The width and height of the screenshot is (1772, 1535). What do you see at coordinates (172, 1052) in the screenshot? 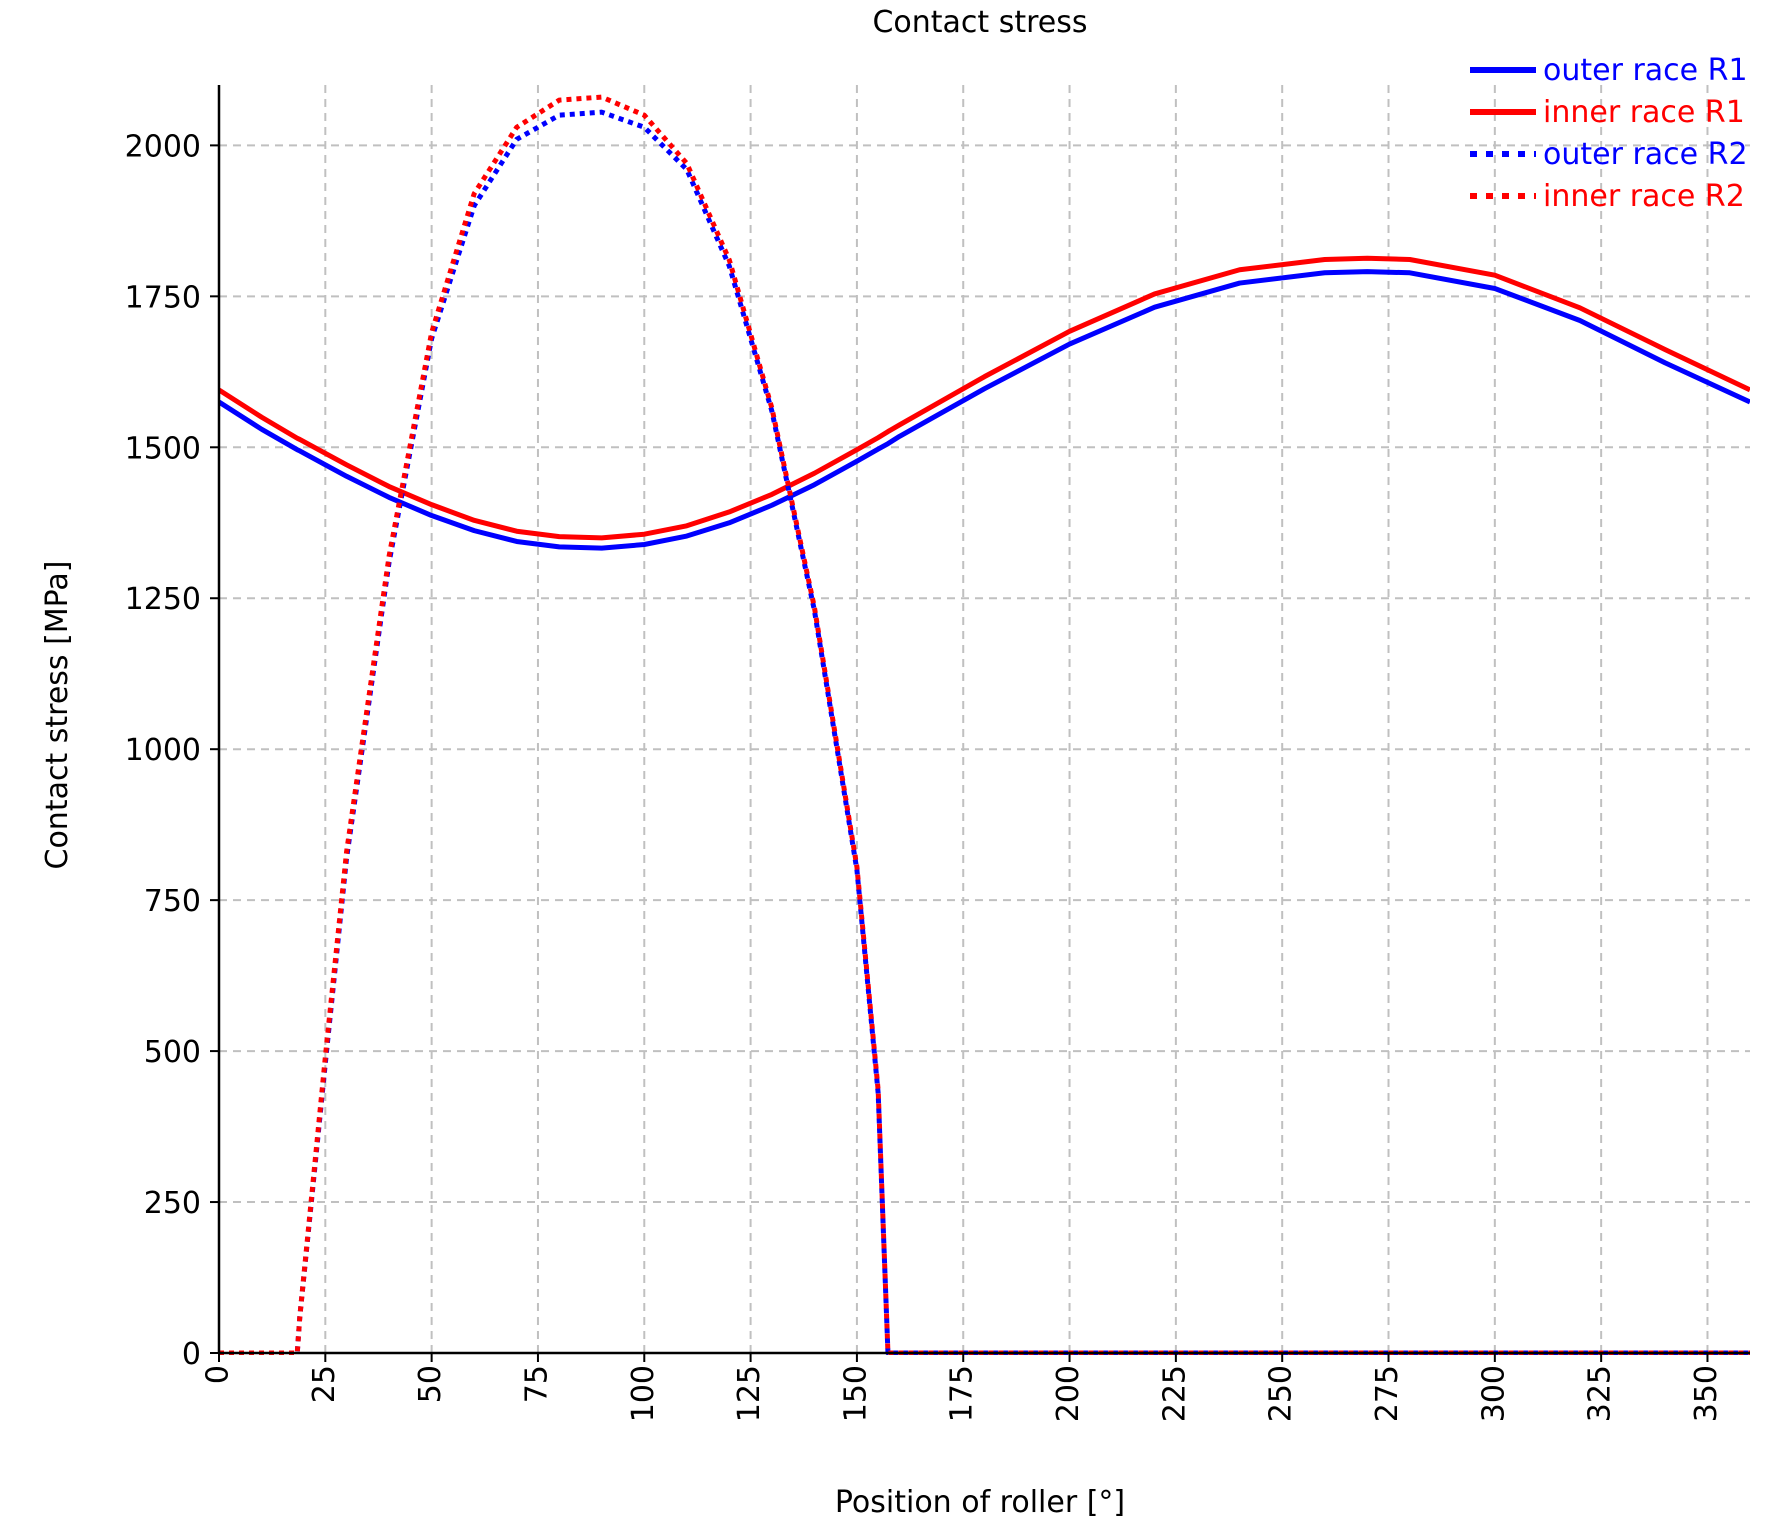
I see `y-tick-label: 500` at bounding box center [172, 1052].